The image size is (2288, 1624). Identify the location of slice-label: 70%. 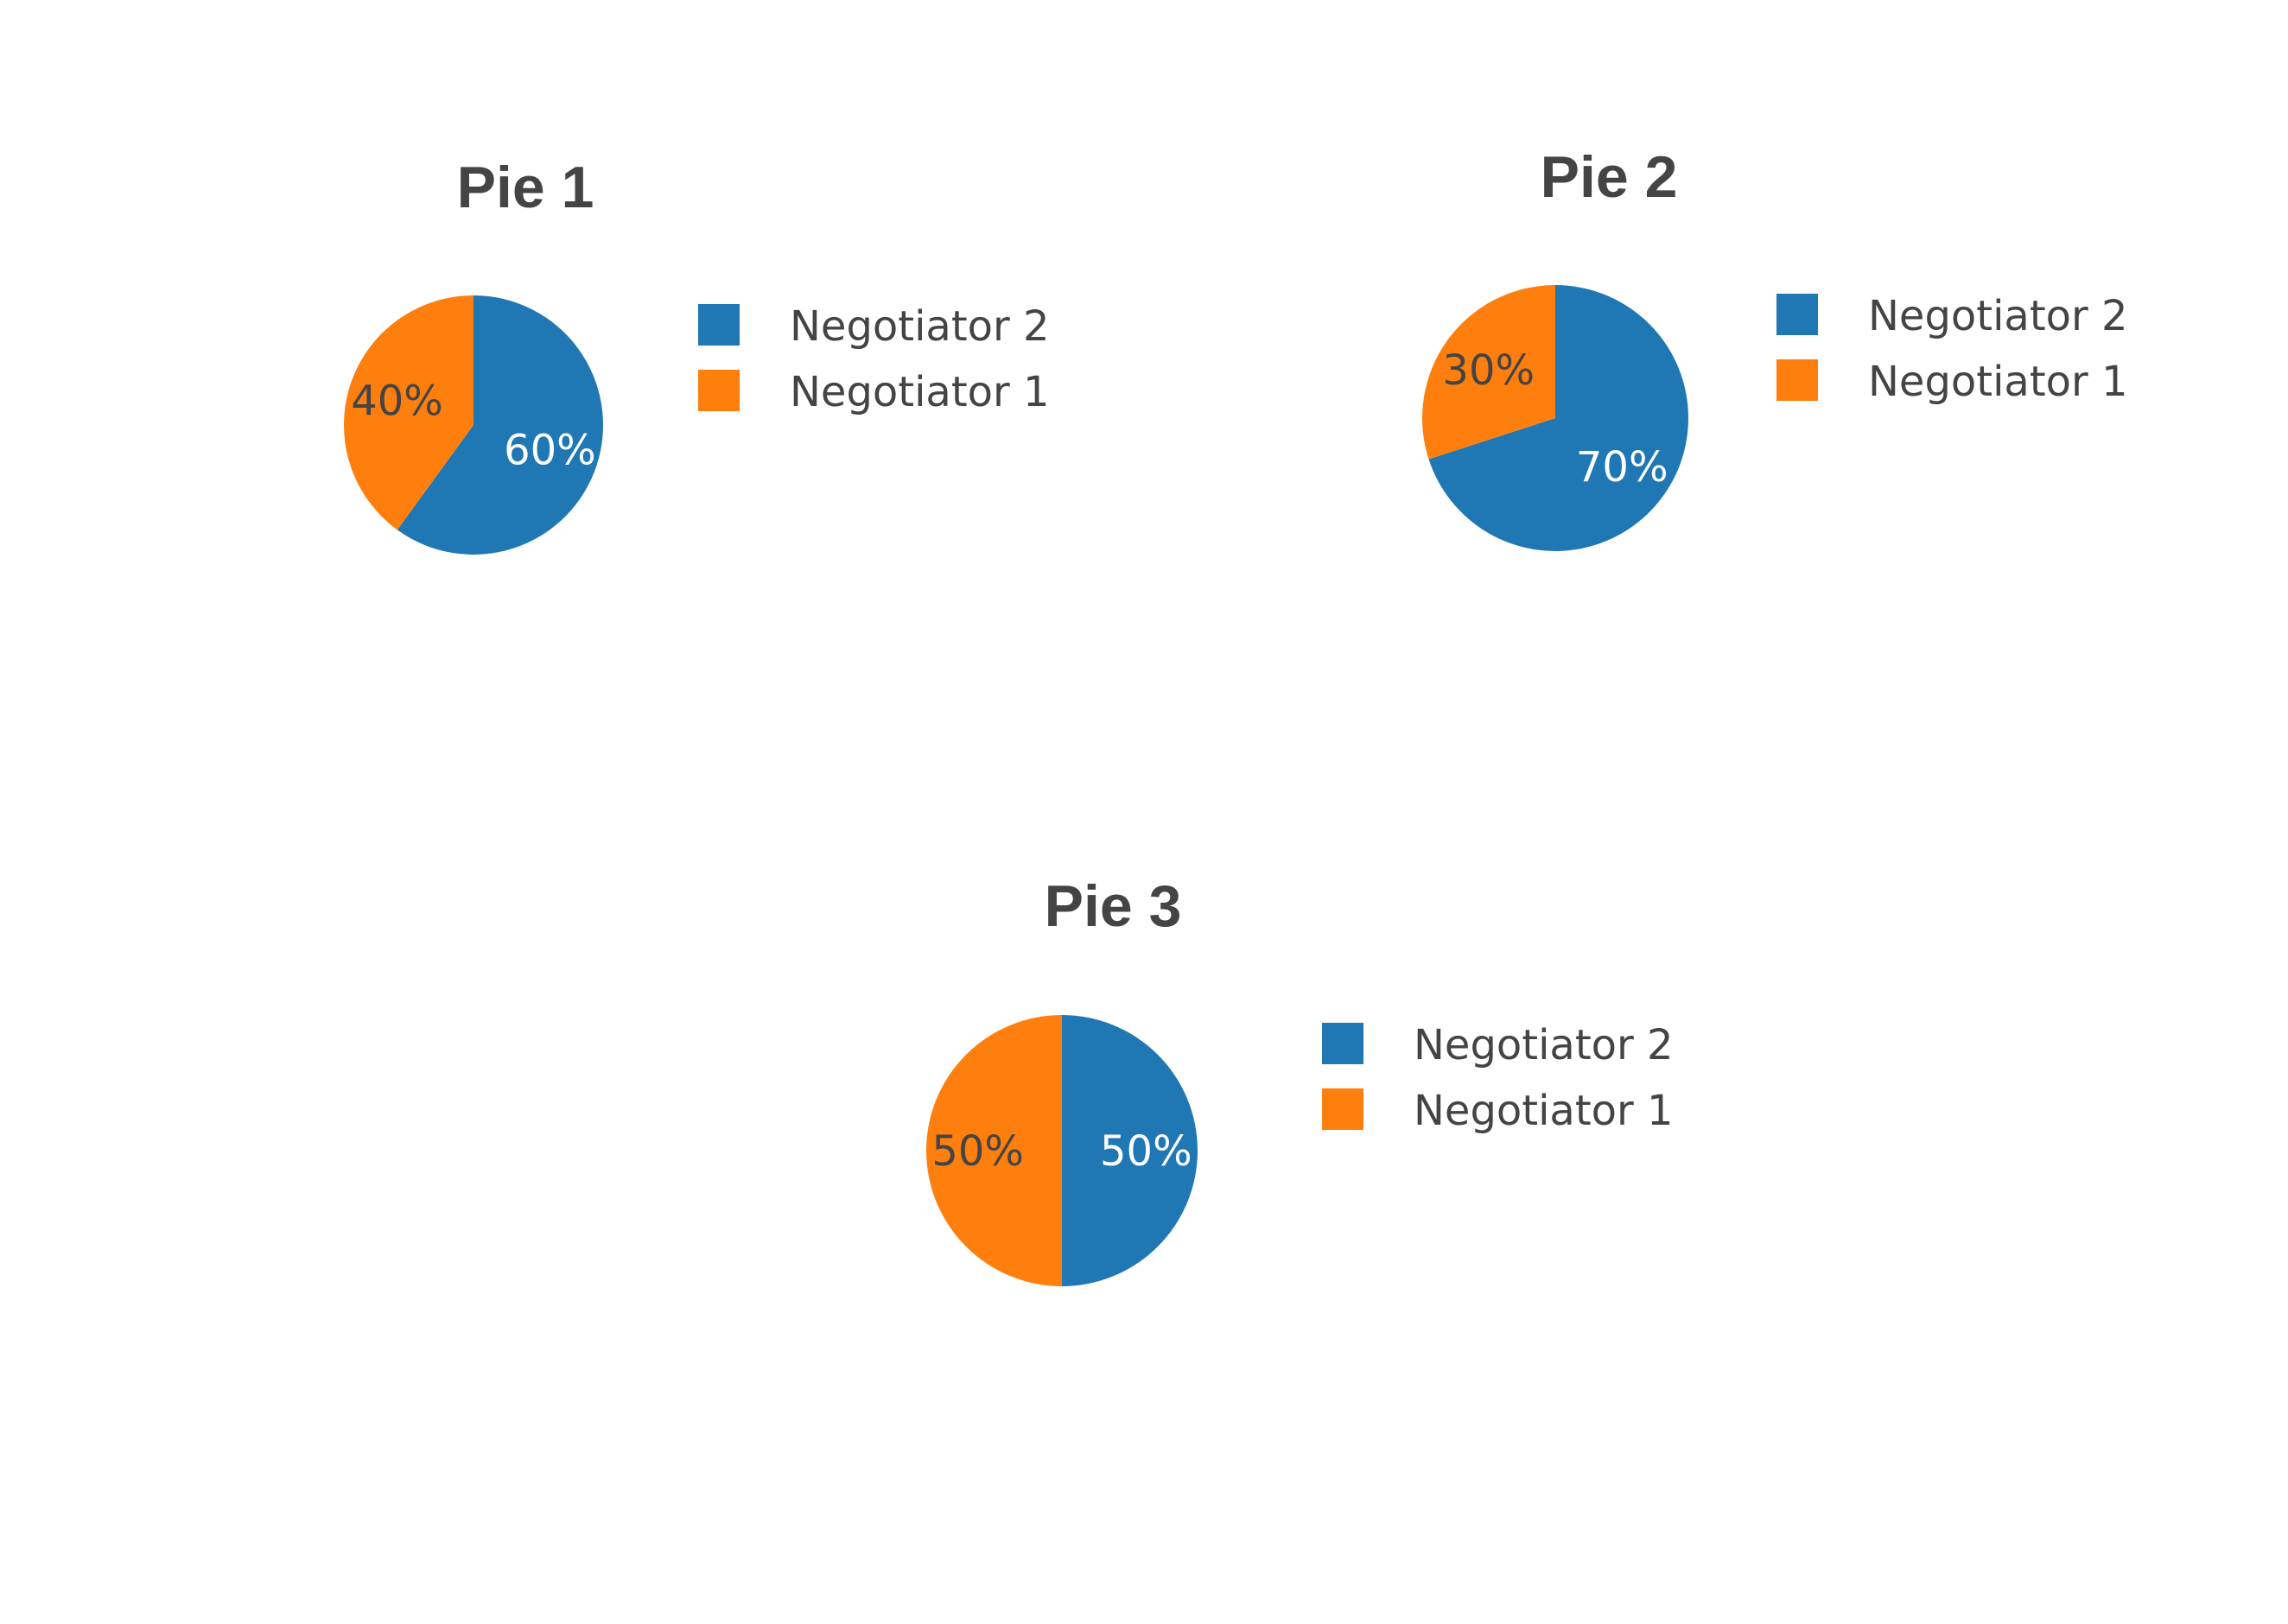
(1622, 467).